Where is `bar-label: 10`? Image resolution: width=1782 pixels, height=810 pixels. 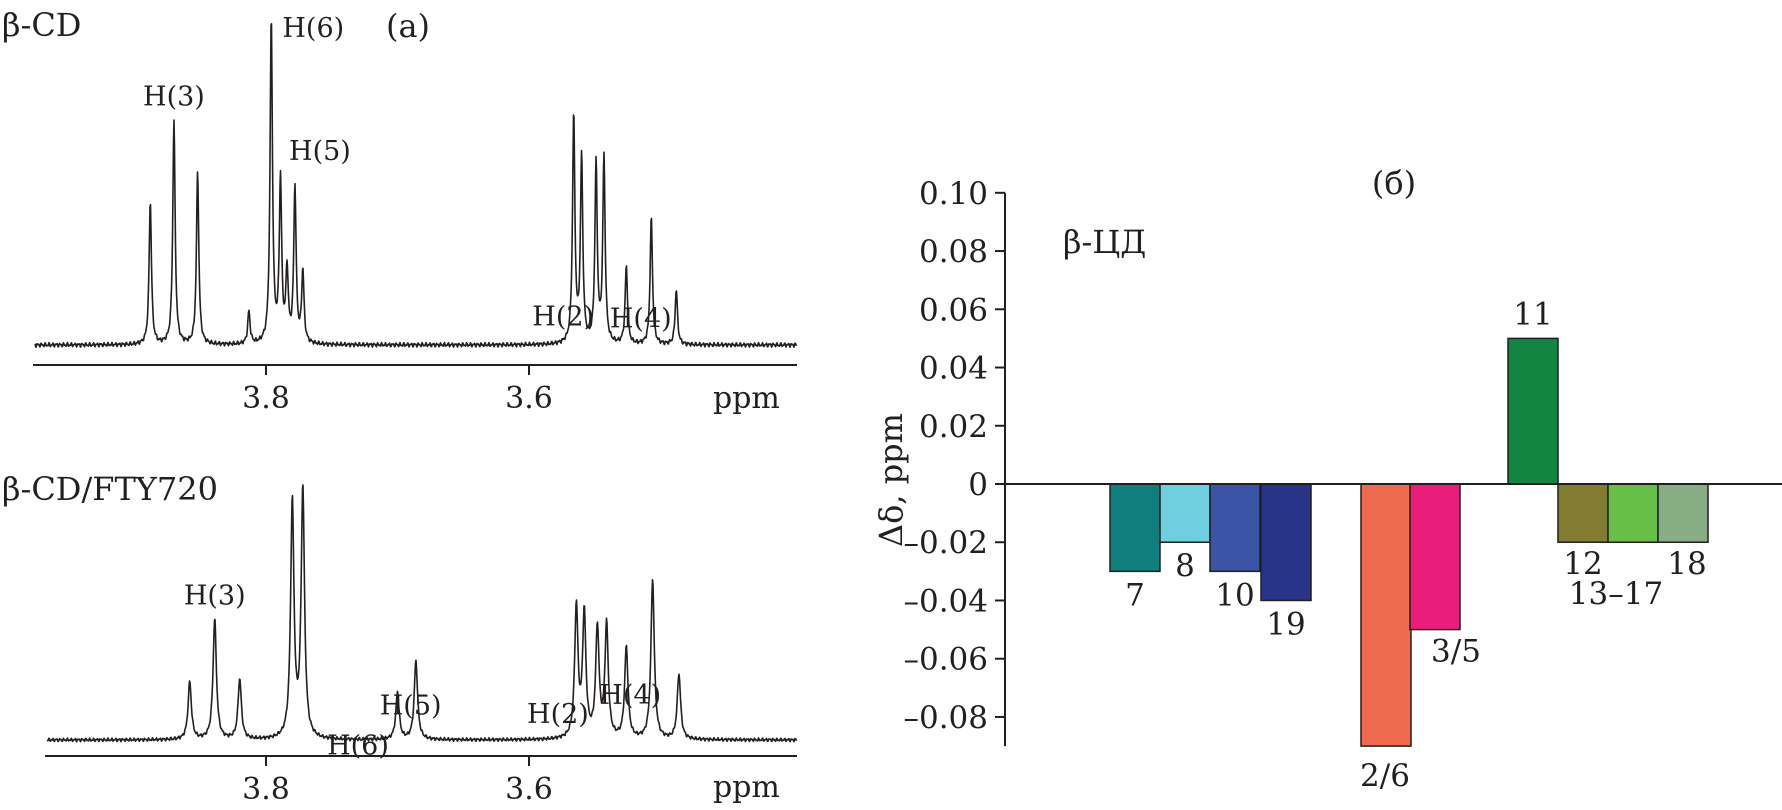 bar-label: 10 is located at coordinates (1234, 595).